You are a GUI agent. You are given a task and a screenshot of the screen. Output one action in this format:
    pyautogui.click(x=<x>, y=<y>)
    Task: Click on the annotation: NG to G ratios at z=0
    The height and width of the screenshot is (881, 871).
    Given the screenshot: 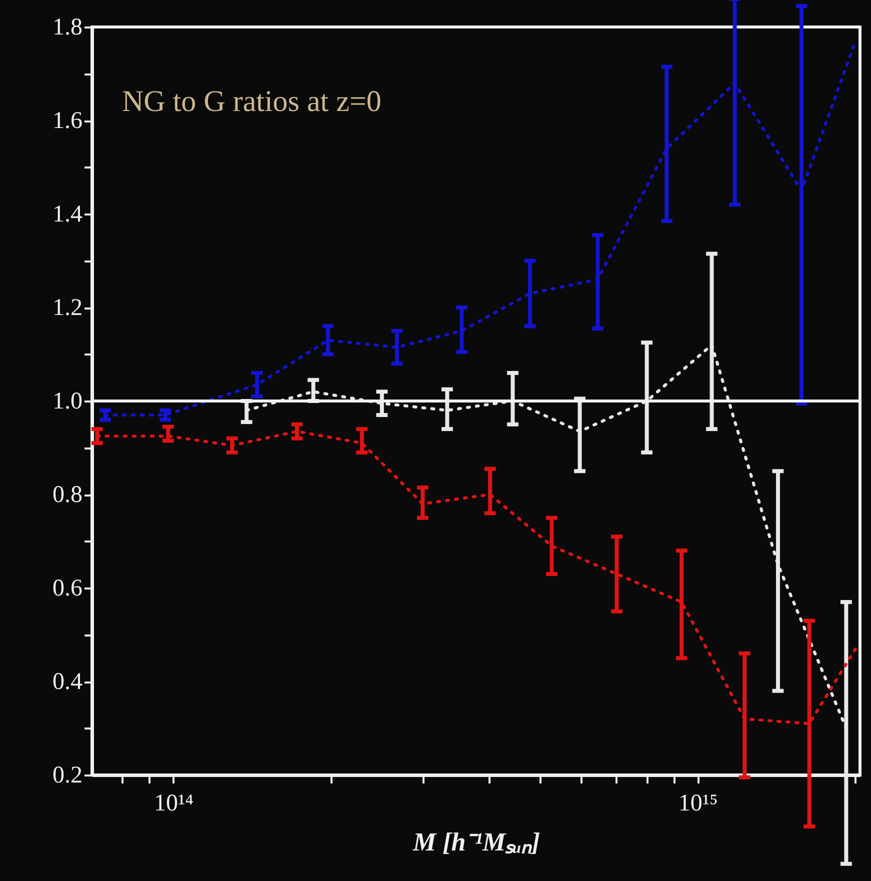 What is the action you would take?
    pyautogui.click(x=252, y=101)
    